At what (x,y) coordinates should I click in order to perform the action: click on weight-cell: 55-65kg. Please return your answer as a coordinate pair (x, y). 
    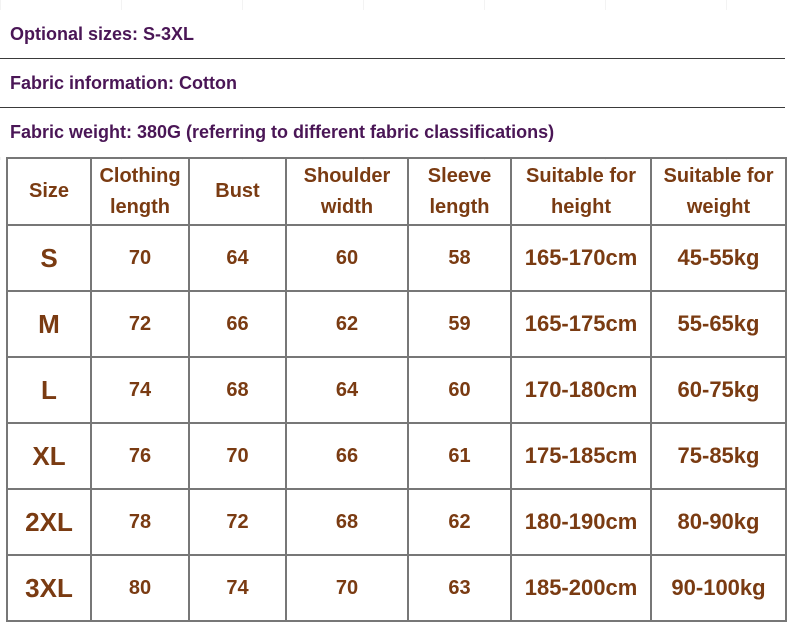
    Looking at the image, I should click on (718, 324).